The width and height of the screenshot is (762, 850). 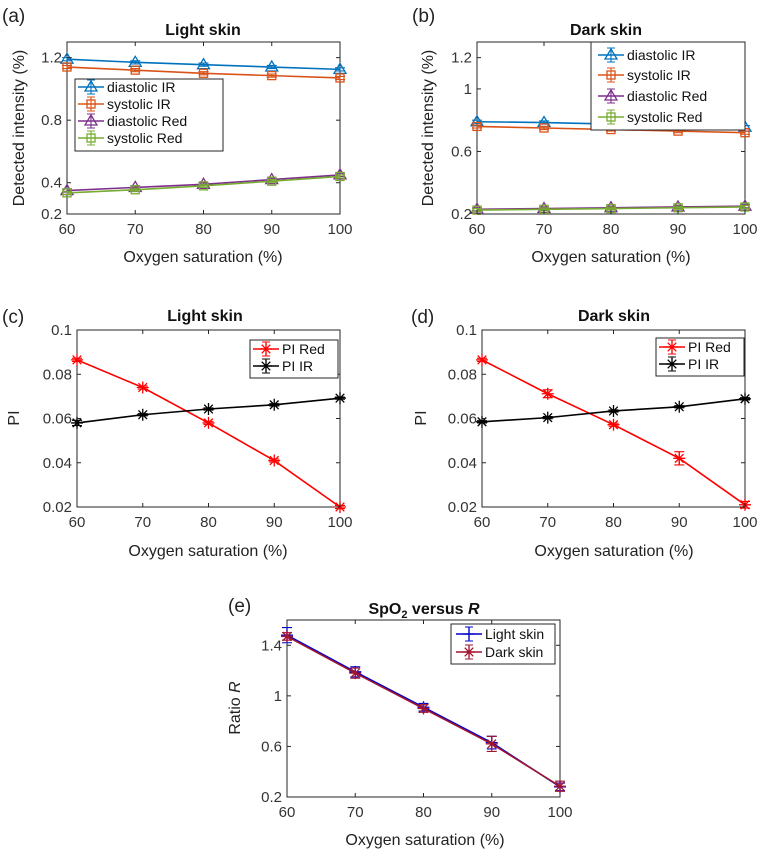 I want to click on panel-c-label: (c), so click(x=13, y=317).